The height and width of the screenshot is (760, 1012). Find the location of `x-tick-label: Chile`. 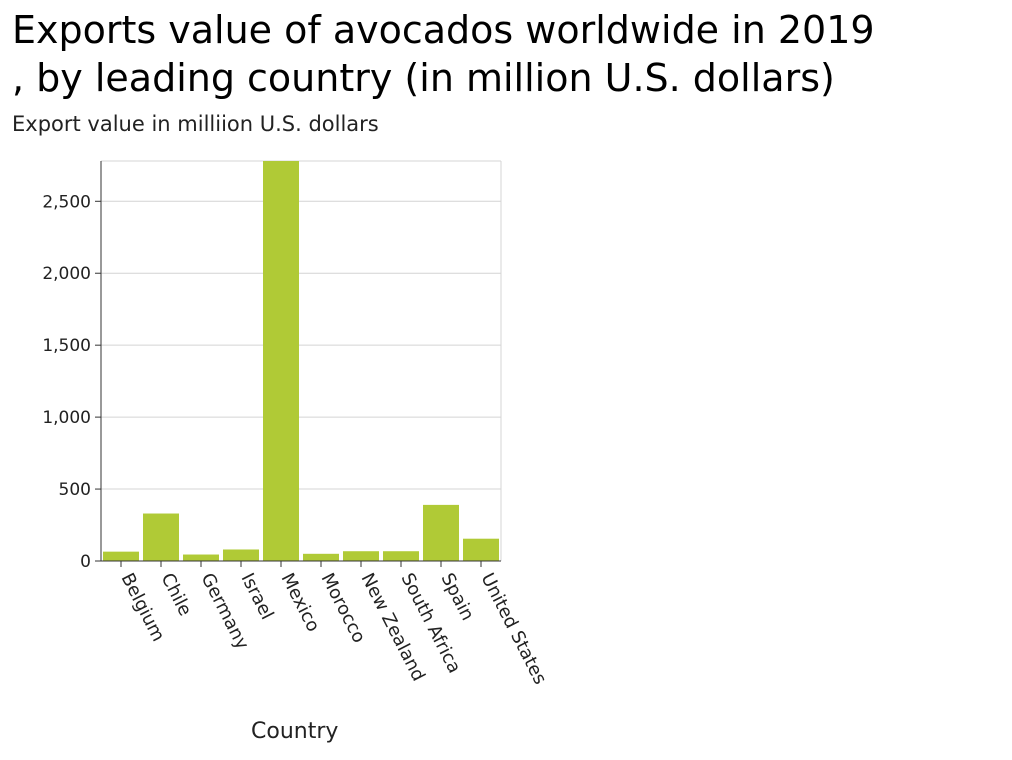

x-tick-label: Chile is located at coordinates (176, 595).